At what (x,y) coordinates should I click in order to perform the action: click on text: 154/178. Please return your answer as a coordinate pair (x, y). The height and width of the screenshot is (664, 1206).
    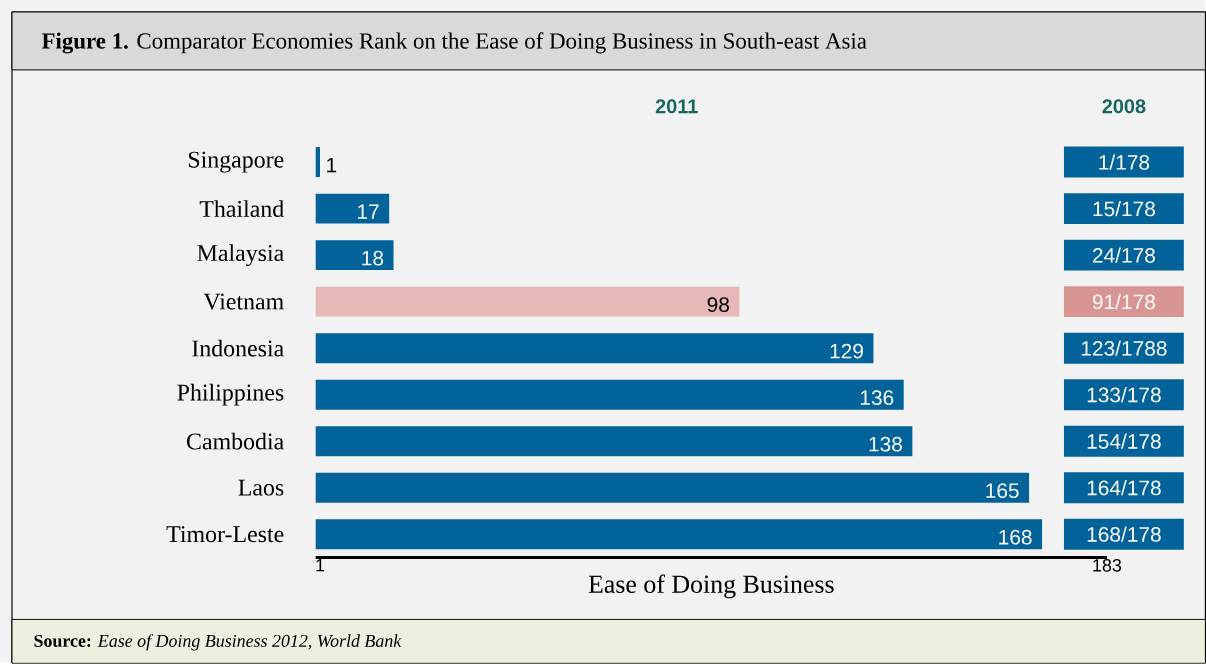
    Looking at the image, I should click on (1124, 441).